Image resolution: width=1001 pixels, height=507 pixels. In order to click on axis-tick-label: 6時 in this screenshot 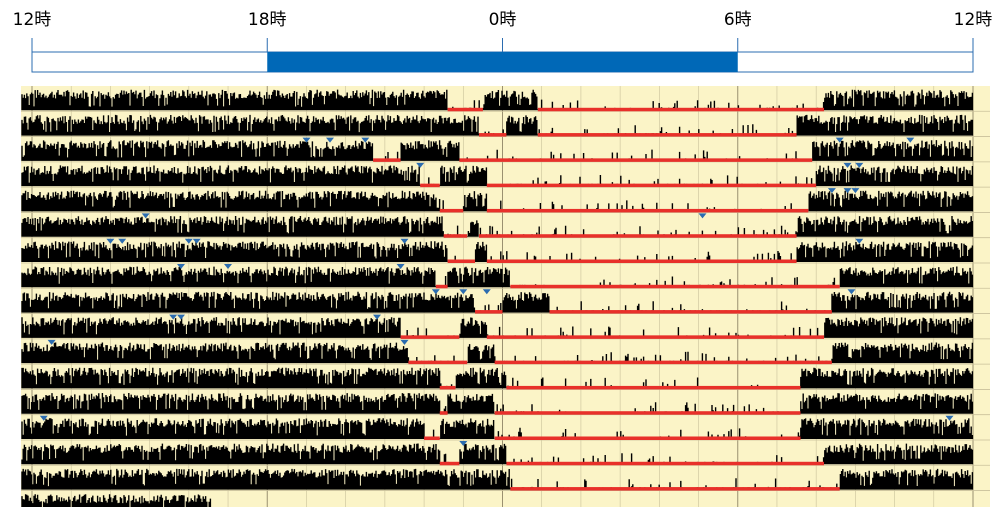, I will do `click(738, 20)`.